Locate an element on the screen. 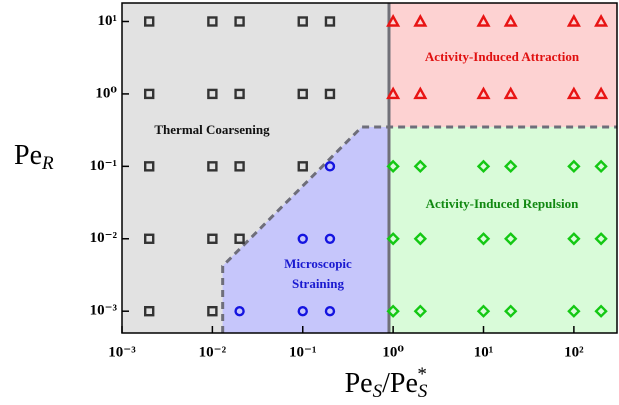 Image resolution: width=619 pixels, height=405 pixels. y-tick-label: 10⁰ is located at coordinates (106, 93).